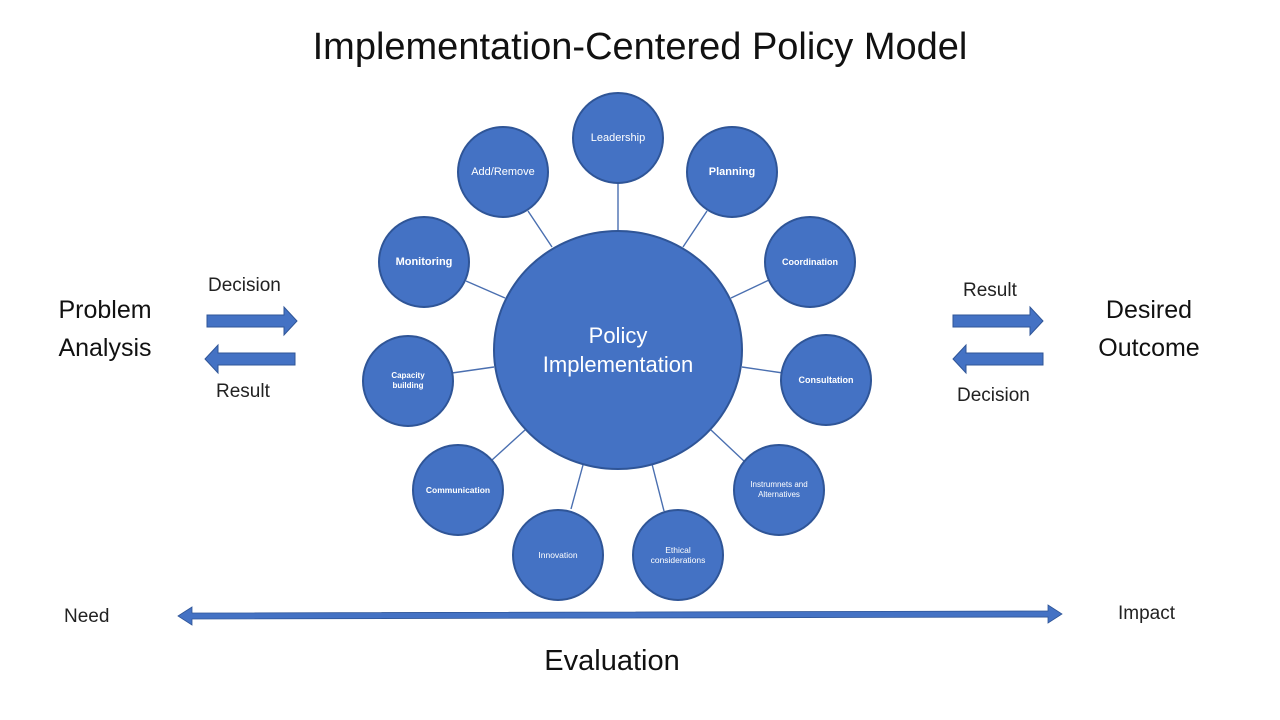 The height and width of the screenshot is (720, 1280). Describe the element at coordinates (762, 370) in the screenshot. I see `connector-consultation` at that location.